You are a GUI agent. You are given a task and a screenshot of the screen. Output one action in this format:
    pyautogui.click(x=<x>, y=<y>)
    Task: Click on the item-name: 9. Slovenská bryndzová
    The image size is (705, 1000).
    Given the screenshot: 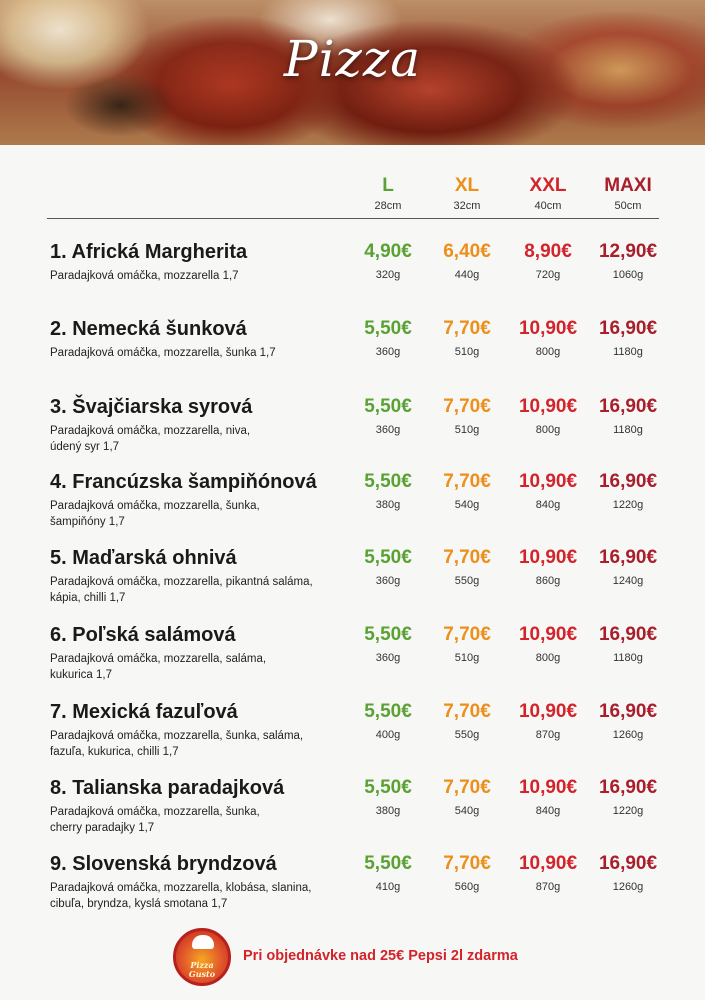 What is the action you would take?
    pyautogui.click(x=163, y=864)
    